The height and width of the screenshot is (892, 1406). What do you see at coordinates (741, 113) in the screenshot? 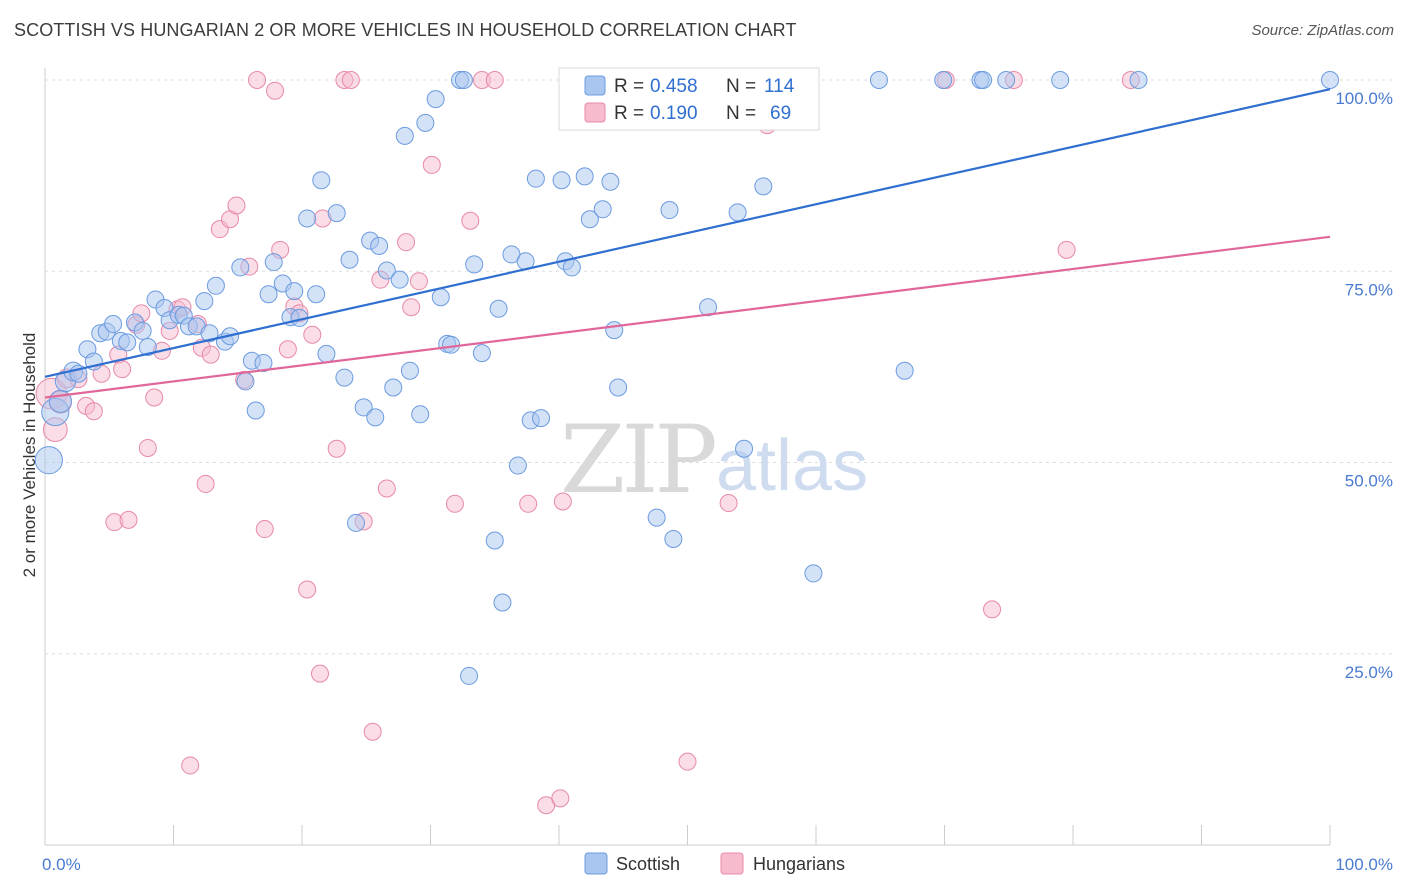
I see `hungarian-n-label: N =` at bounding box center [741, 113].